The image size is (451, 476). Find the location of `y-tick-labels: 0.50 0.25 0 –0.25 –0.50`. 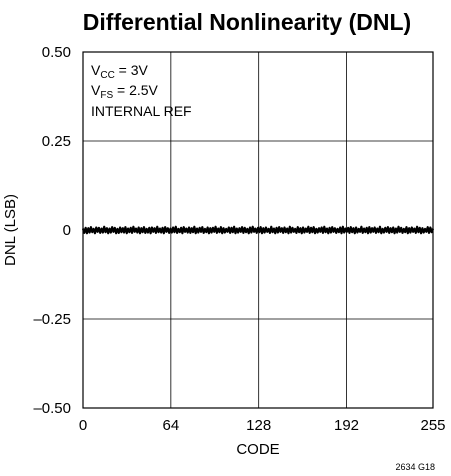

y-tick-labels: 0.50 0.25 0 –0.25 –0.50 is located at coordinates (52, 230).